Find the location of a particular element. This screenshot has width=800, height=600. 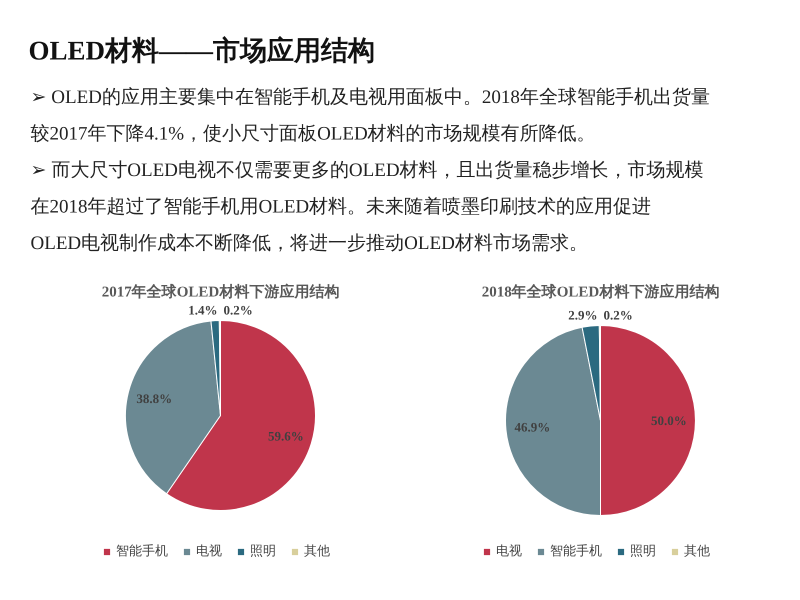

chart-title: 2017年全球OLED材料下游应用结构 is located at coordinates (221, 291).